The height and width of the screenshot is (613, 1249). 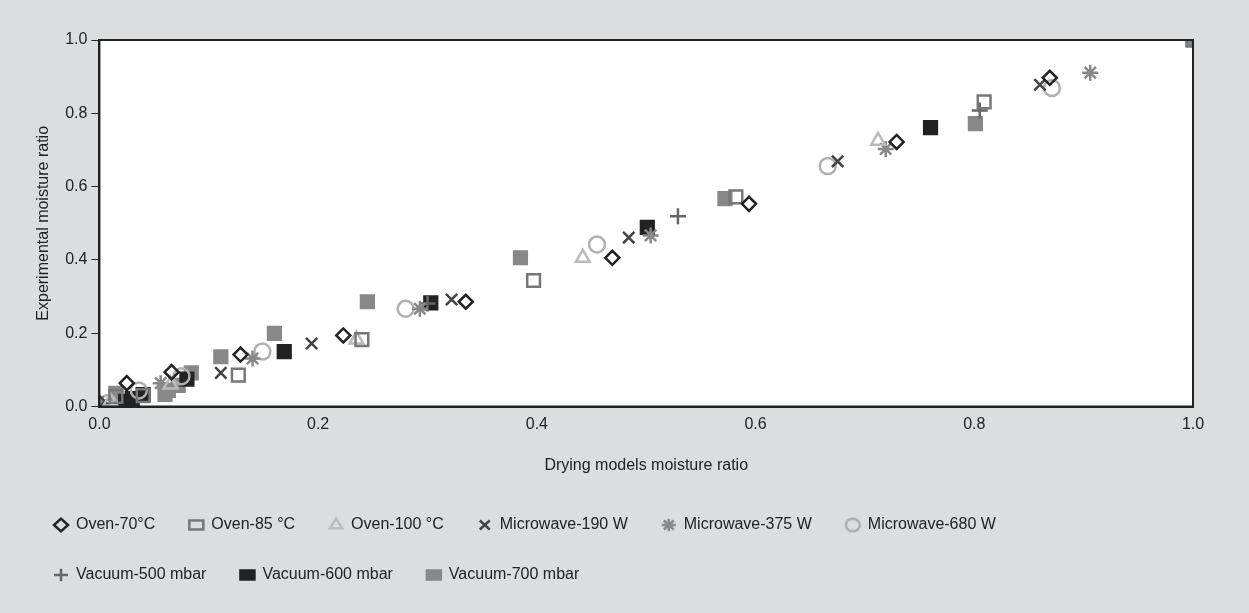 What do you see at coordinates (646, 464) in the screenshot?
I see `x-axis-title: Drying models moisture ratio` at bounding box center [646, 464].